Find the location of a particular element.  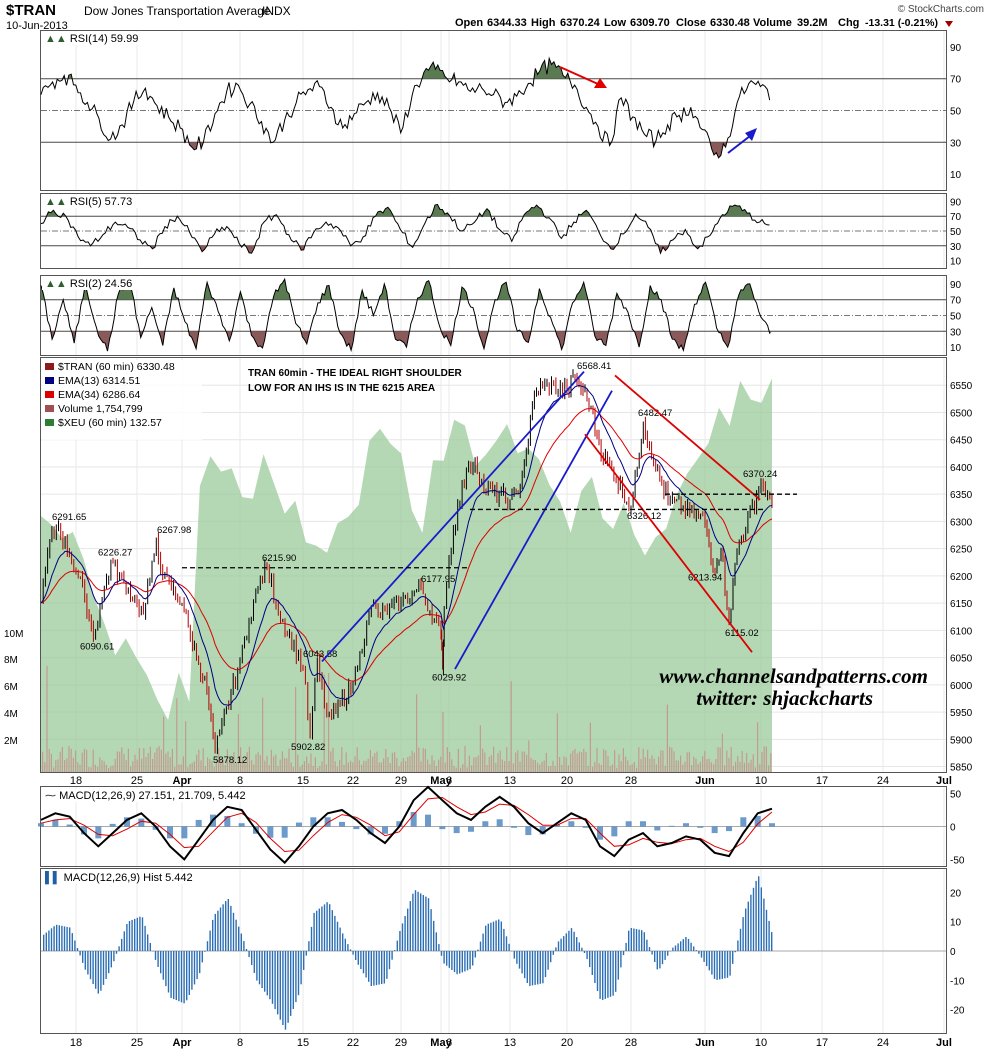

brand: © StockCharts.com is located at coordinates (941, 9).